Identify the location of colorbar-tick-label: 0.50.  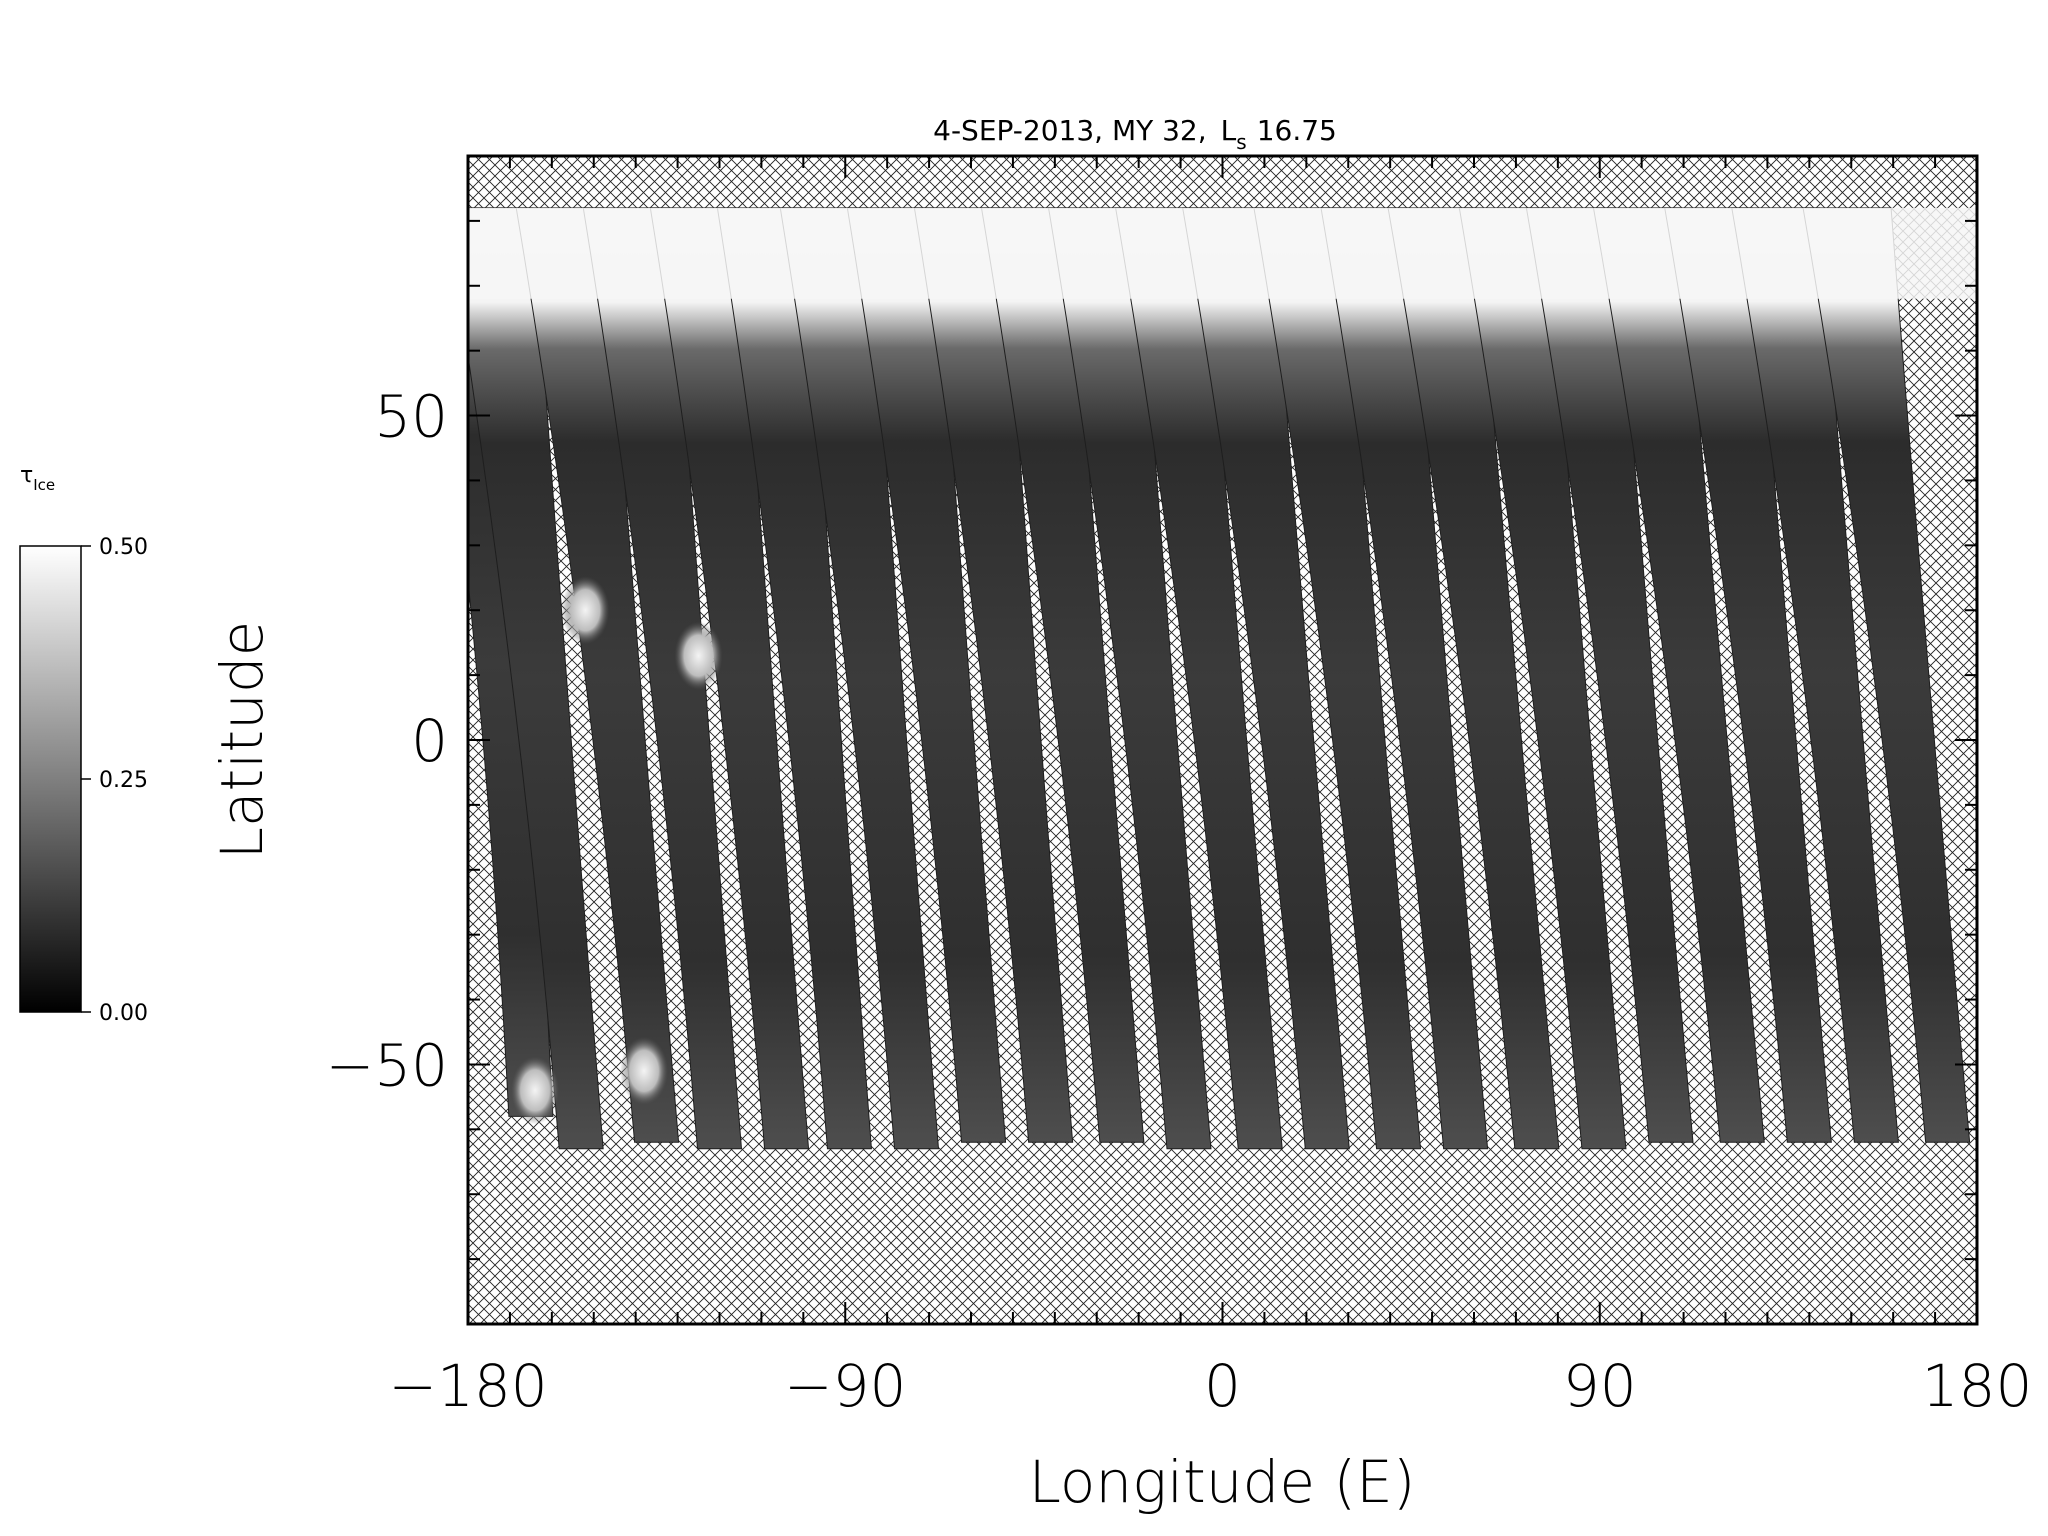
(123, 547).